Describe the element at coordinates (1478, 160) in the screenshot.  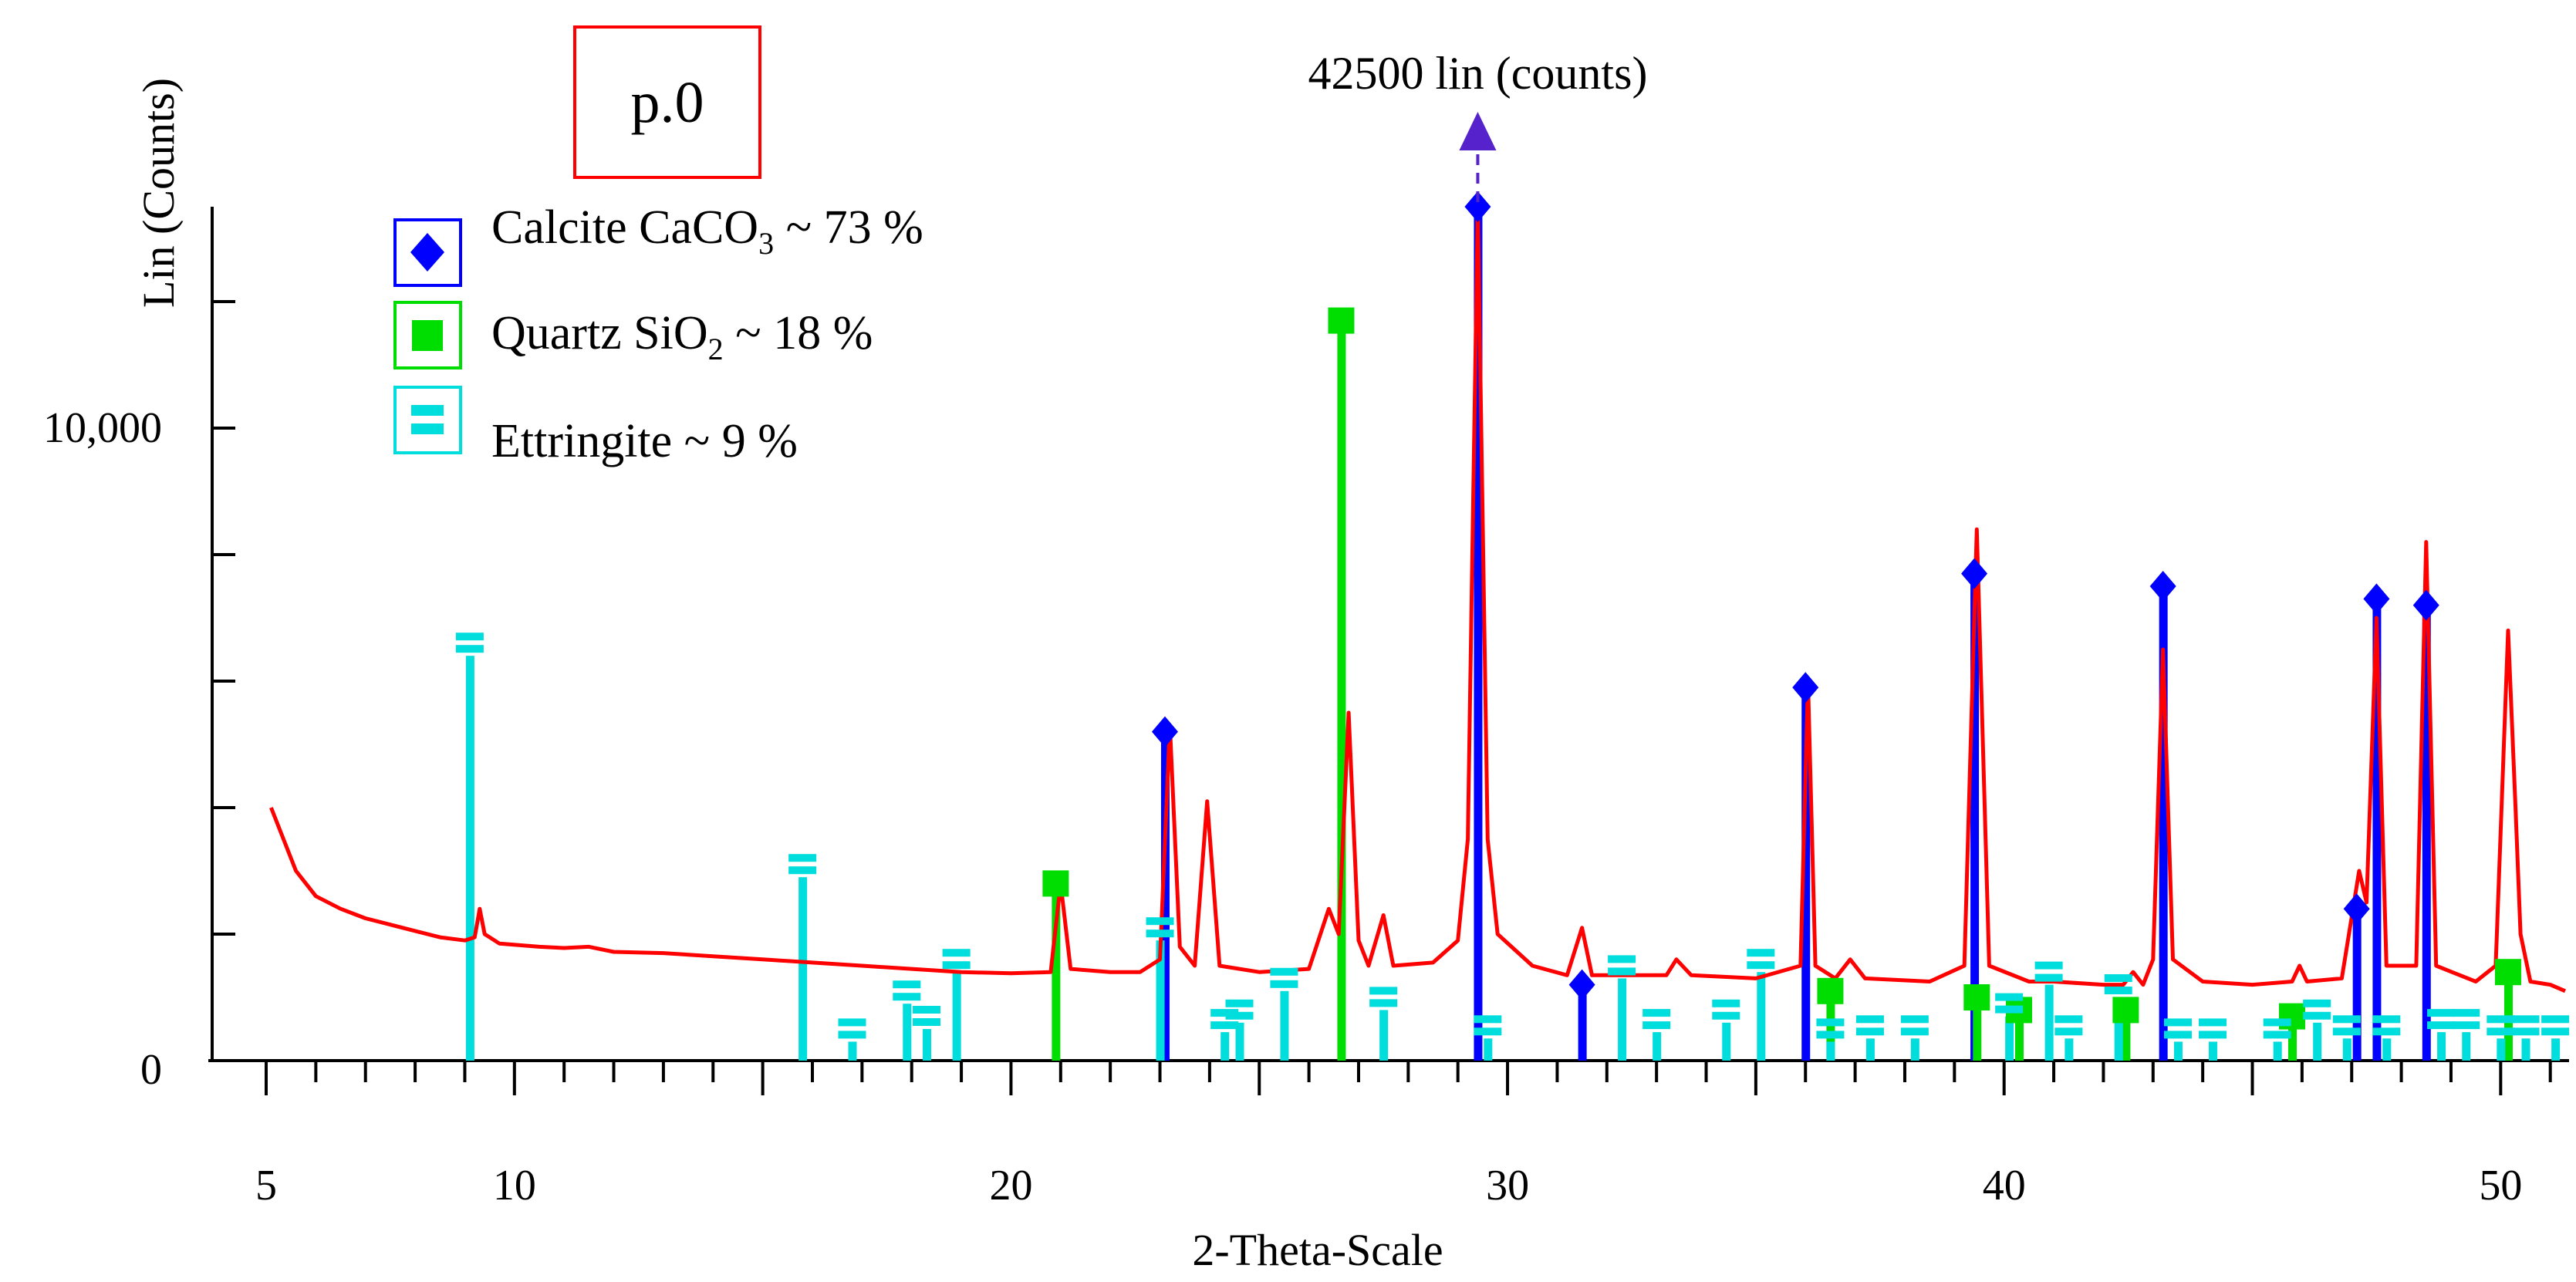
I see `annotation-arrow` at that location.